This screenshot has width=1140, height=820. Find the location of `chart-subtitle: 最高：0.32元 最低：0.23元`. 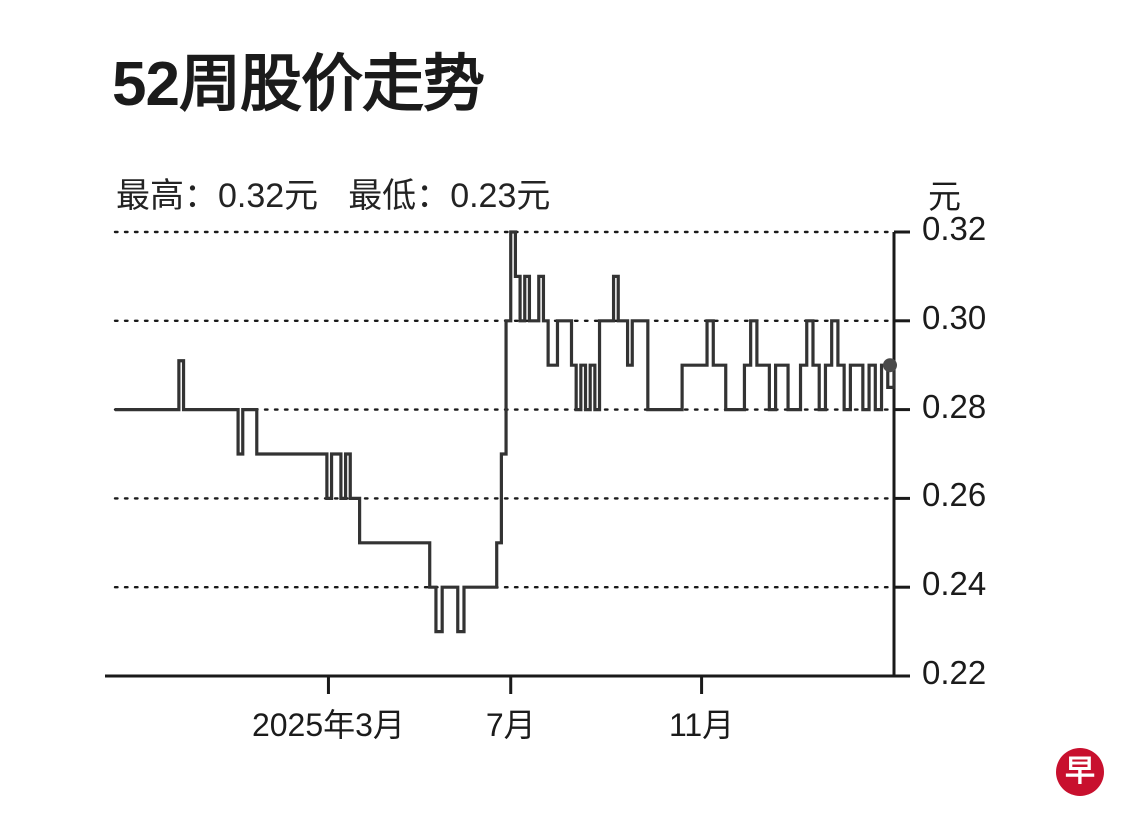

chart-subtitle: 最高：0.32元 最低：0.23元 is located at coordinates (333, 192).